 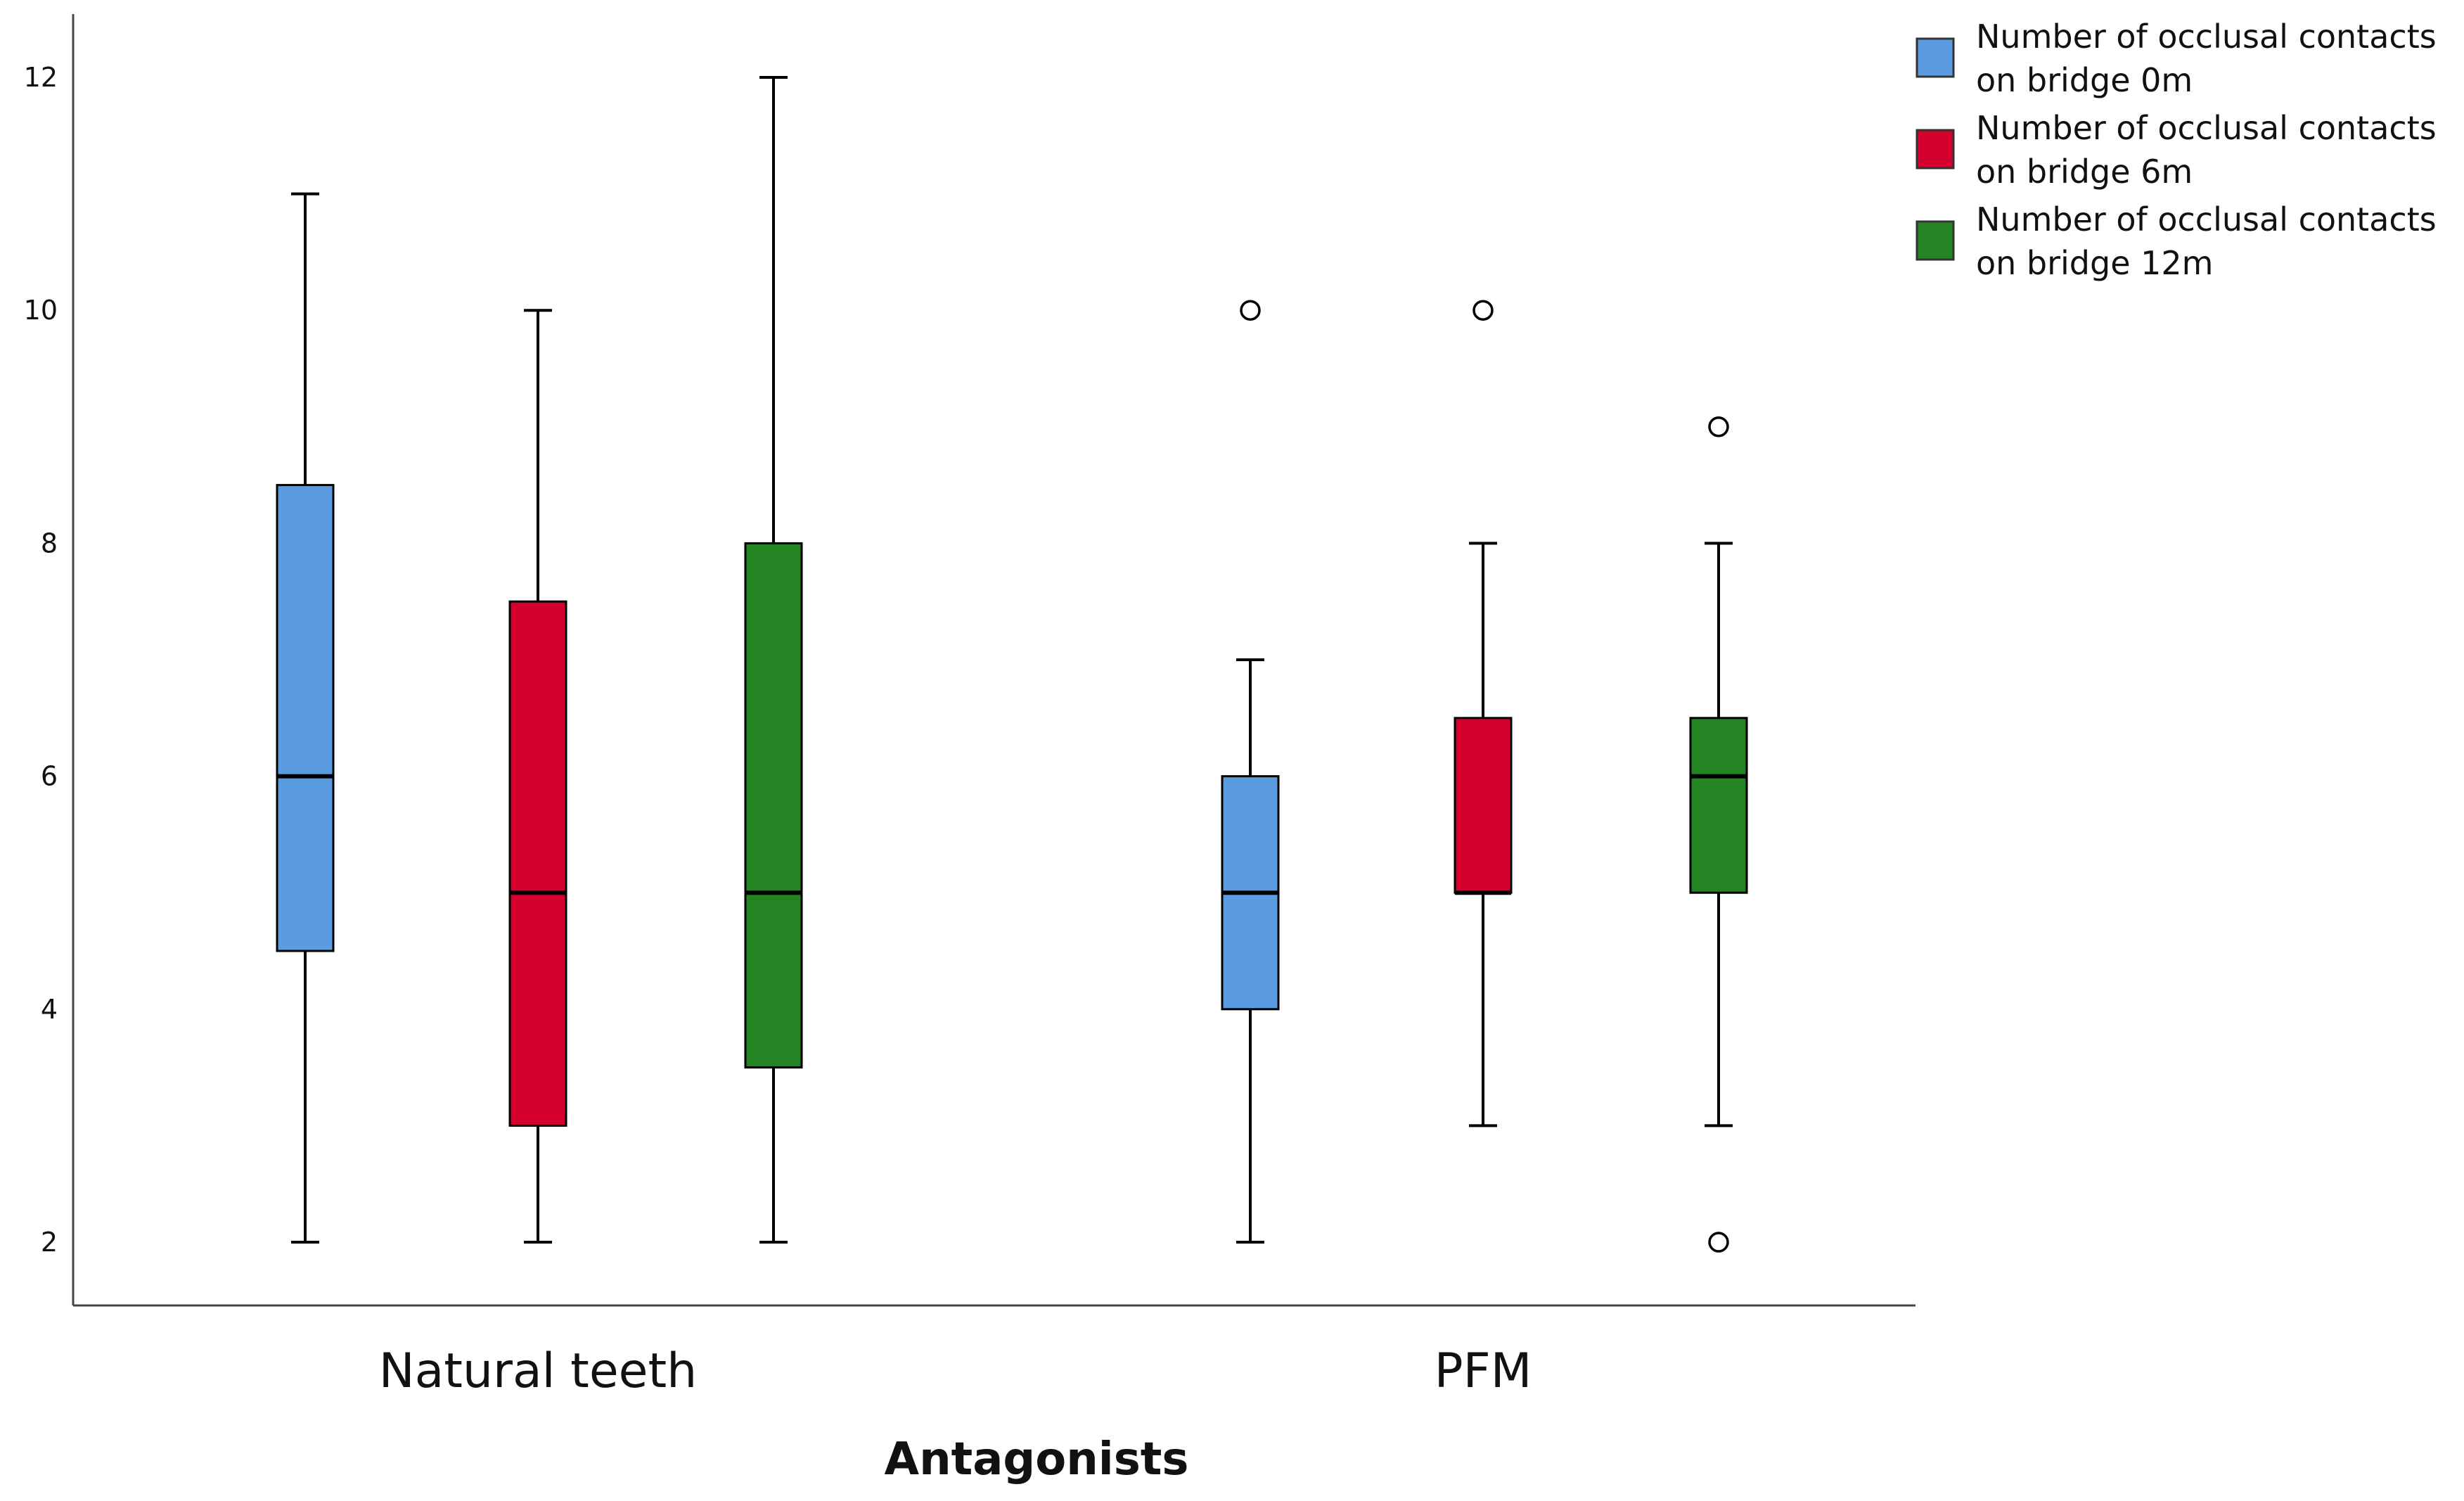 I want to click on x-category-label: PFM, so click(x=1483, y=1371).